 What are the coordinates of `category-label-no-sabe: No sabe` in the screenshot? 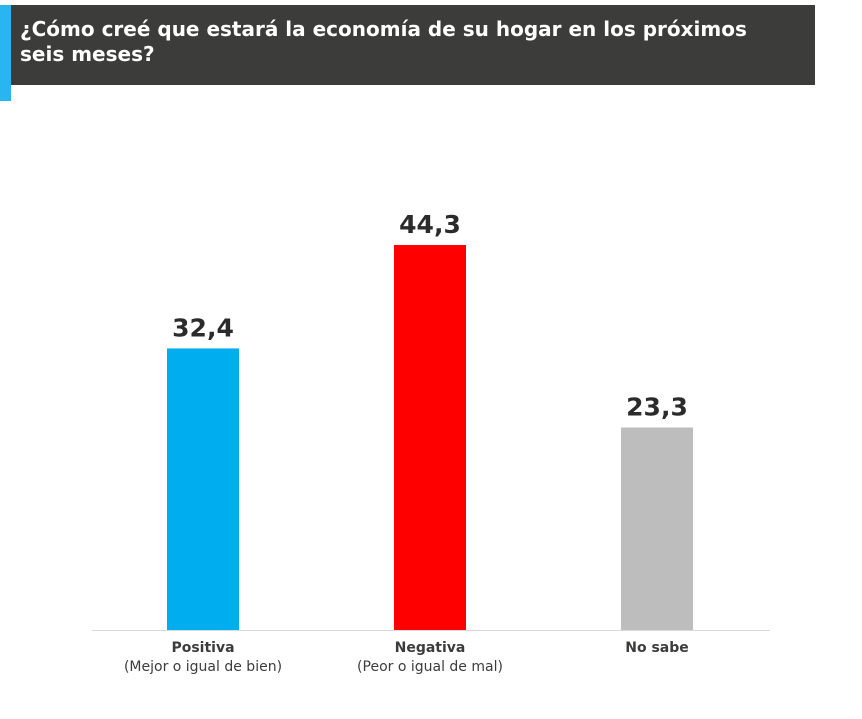 It's located at (657, 648).